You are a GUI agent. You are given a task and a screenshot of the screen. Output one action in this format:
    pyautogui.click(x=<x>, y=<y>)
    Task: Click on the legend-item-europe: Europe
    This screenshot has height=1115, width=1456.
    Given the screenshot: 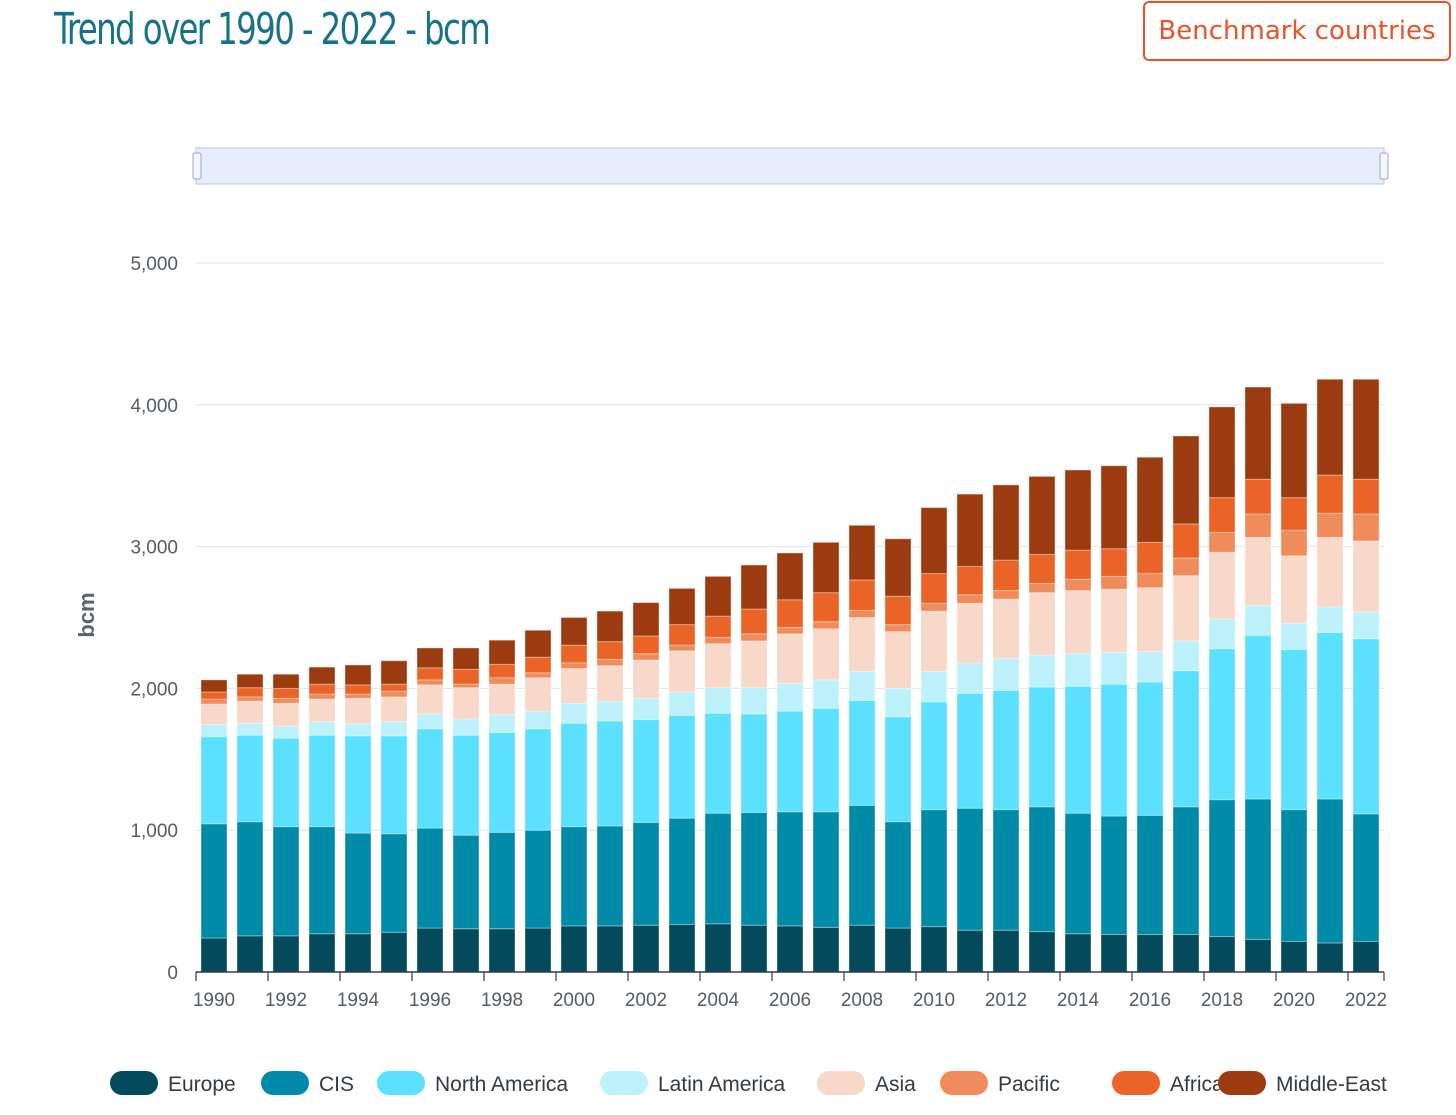 What is the action you would take?
    pyautogui.click(x=173, y=1083)
    